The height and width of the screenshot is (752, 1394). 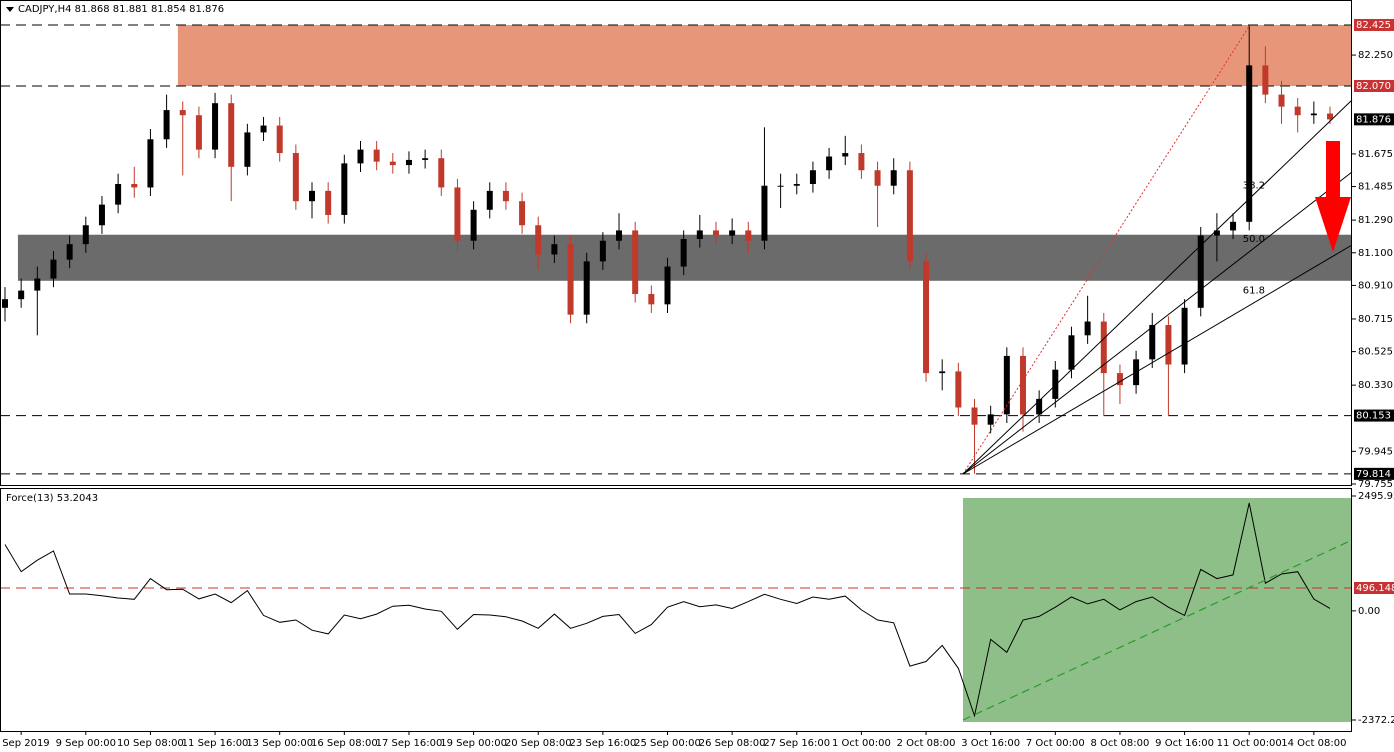 What do you see at coordinates (1375, 220) in the screenshot?
I see `y-tick-label: 81.290` at bounding box center [1375, 220].